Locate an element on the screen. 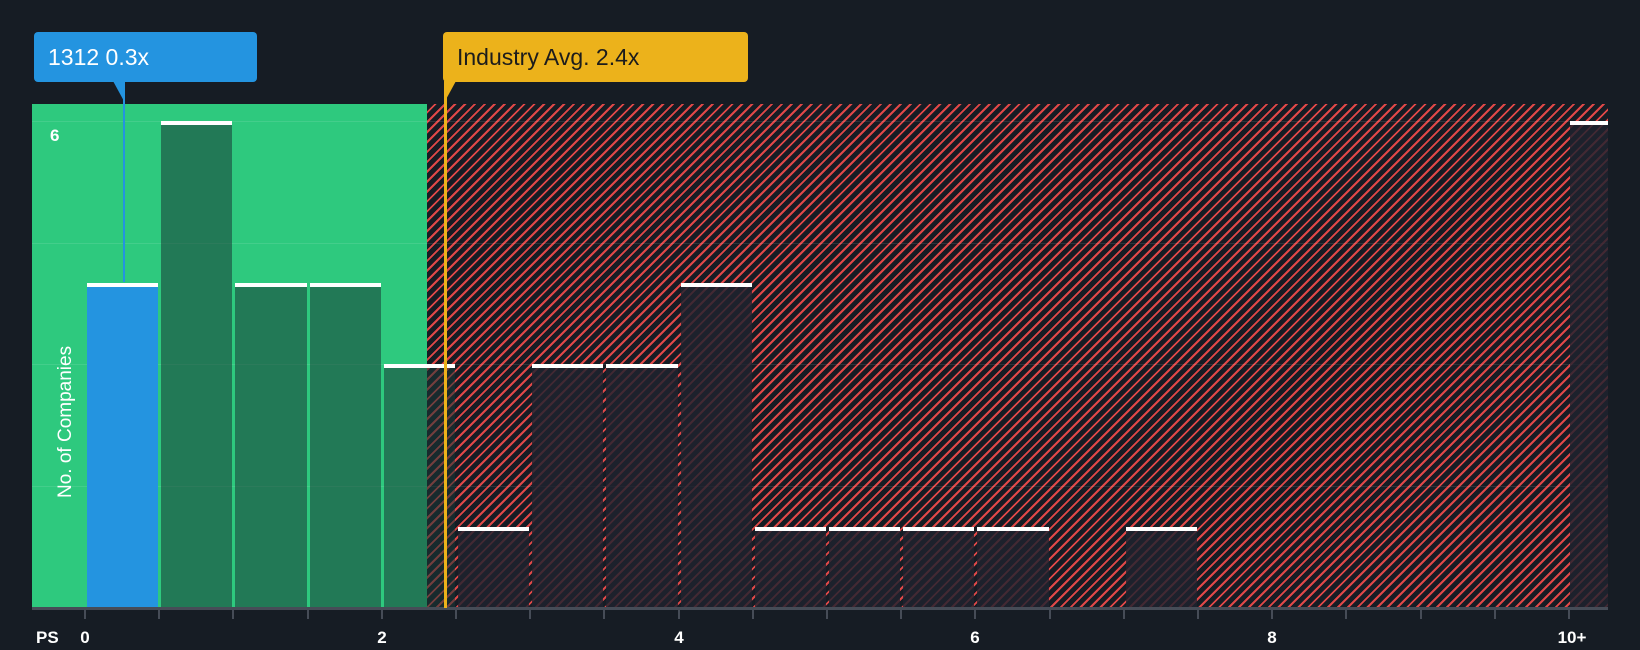  industry-callout-pointer is located at coordinates (450, 92).